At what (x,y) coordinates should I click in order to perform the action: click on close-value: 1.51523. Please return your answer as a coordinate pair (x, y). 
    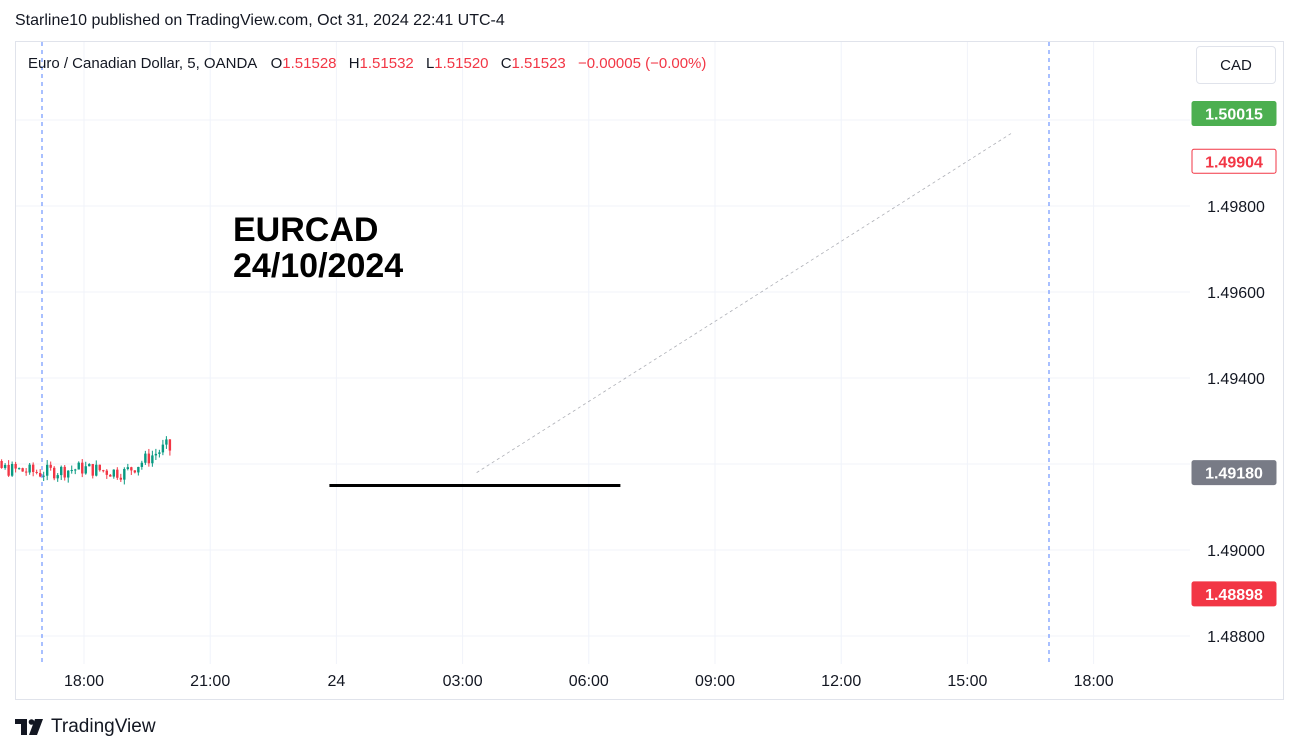
    Looking at the image, I should click on (538, 63).